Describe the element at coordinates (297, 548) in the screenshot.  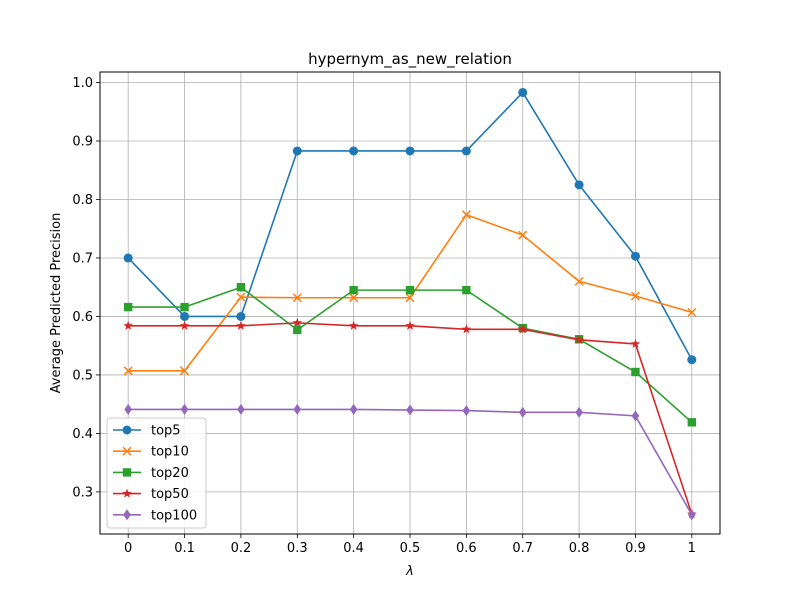
I see `x-tick-label: 0.3` at that location.